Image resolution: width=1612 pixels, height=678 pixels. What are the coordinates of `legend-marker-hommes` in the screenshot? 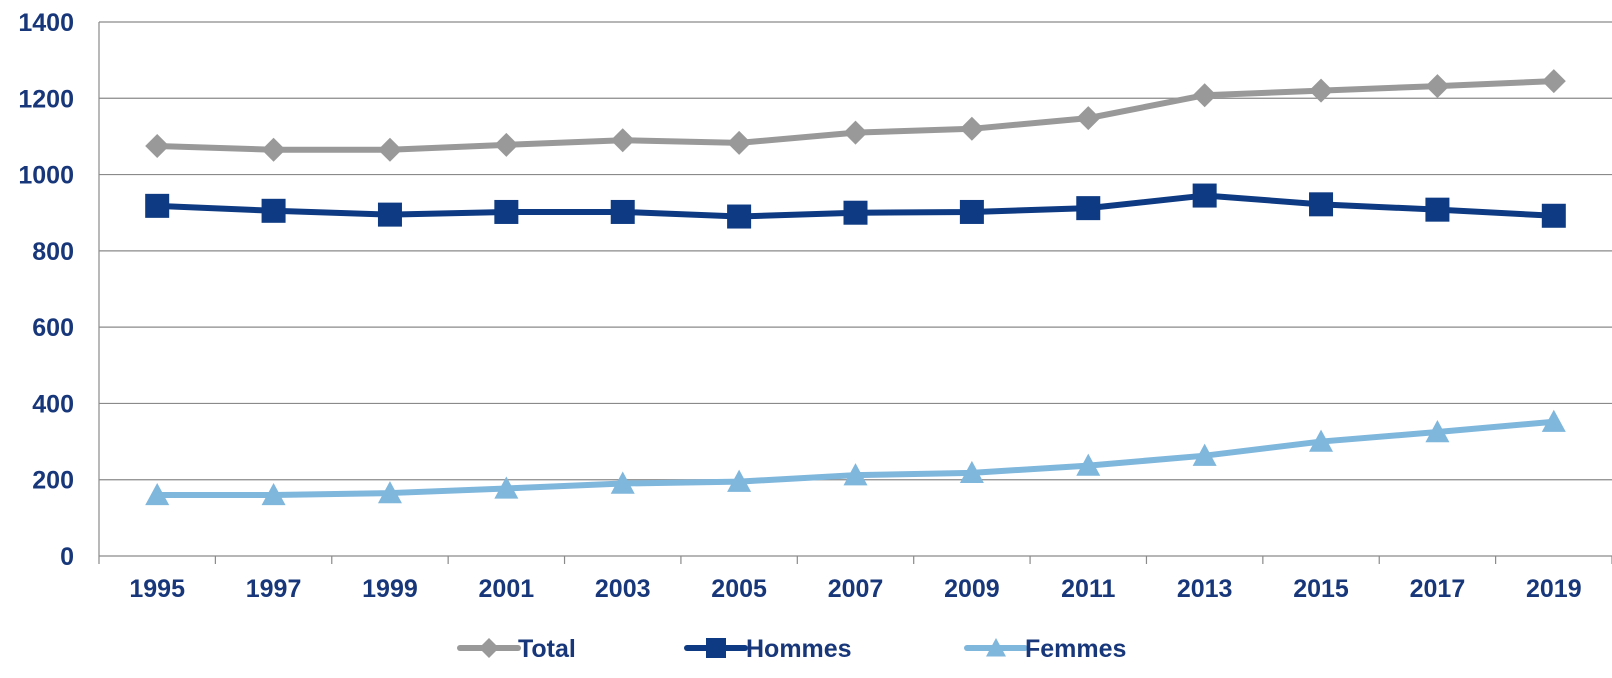 It's located at (716, 648).